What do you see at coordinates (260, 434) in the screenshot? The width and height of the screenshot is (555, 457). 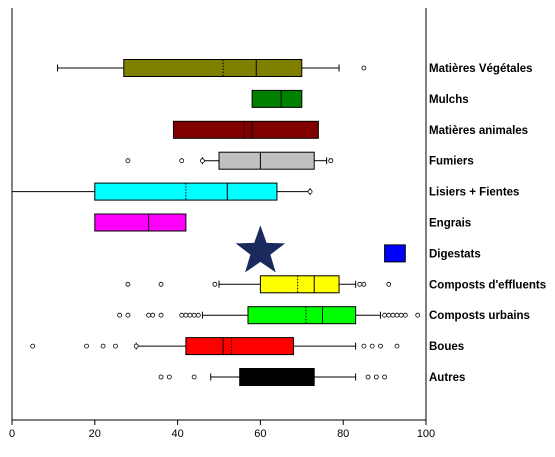 I see `x-tick-label-60: 60` at bounding box center [260, 434].